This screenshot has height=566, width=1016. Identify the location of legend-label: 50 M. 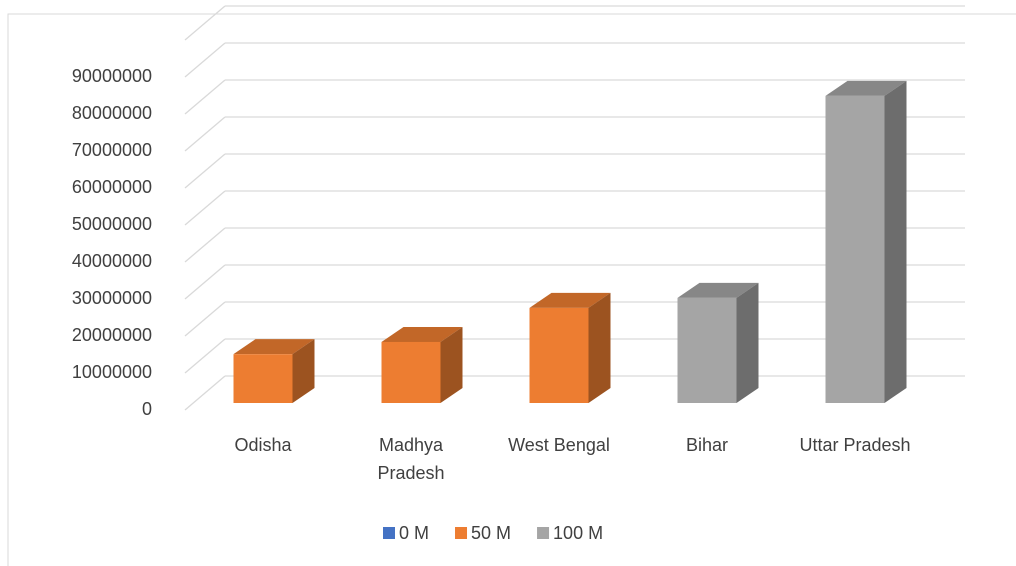
(491, 533).